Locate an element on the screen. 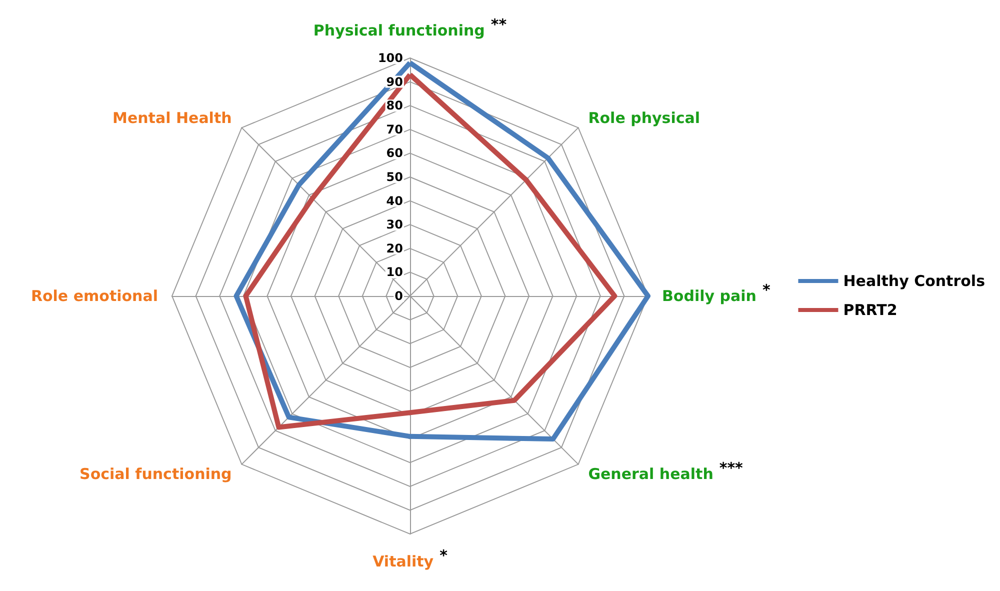 The width and height of the screenshot is (1000, 591). y-tick-label: 60 is located at coordinates (394, 153).